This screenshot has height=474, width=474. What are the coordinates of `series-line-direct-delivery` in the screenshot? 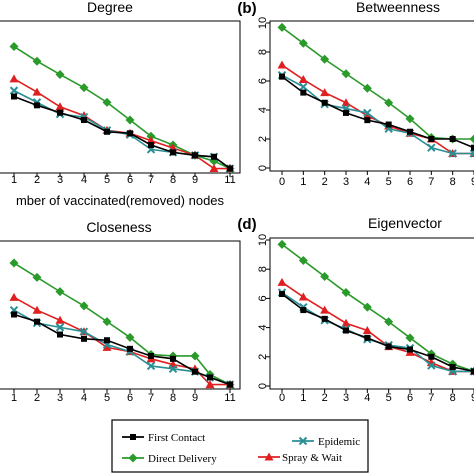 It's located at (122, 324).